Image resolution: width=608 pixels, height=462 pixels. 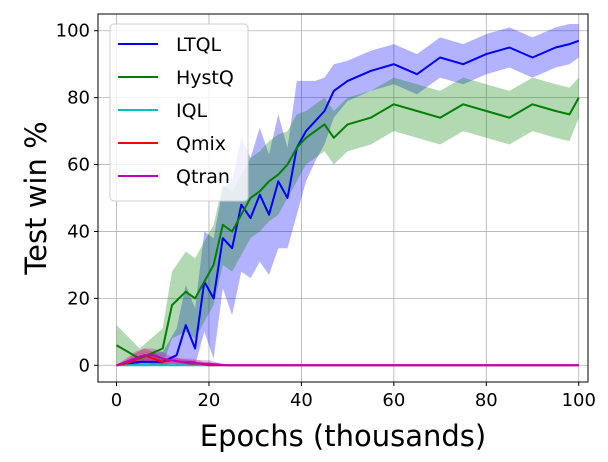 What do you see at coordinates (205, 78) in the screenshot?
I see `legend-label-hystq: HystQ` at bounding box center [205, 78].